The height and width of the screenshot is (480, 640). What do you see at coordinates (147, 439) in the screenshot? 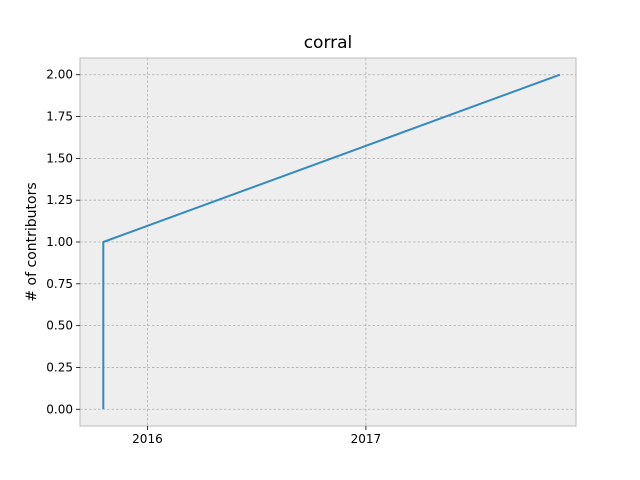
I see `x-tick-label: 2016` at bounding box center [147, 439].